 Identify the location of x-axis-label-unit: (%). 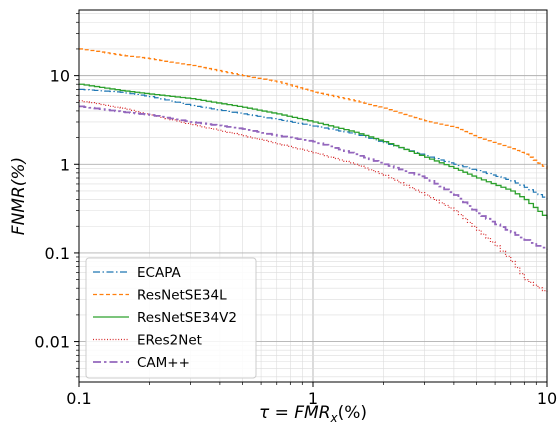
(352, 413).